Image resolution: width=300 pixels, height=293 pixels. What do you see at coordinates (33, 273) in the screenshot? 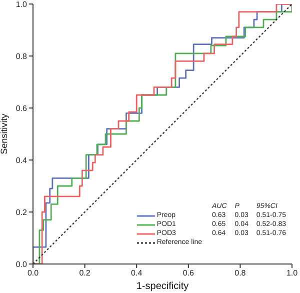
I see `x-tick-label: 0.0` at bounding box center [33, 273].